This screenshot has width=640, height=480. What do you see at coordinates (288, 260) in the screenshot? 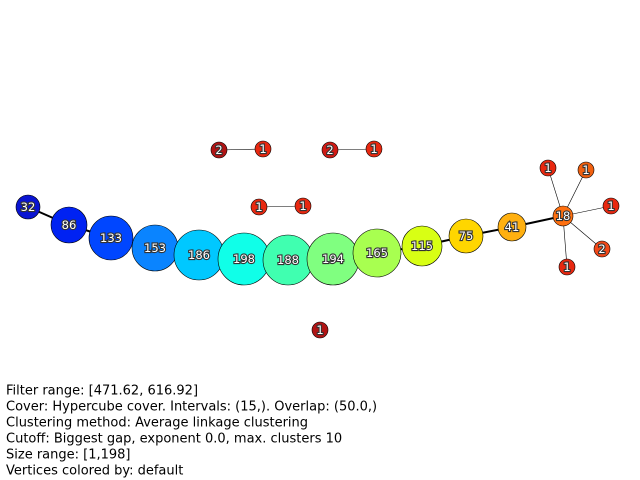
I see `node-label: 188` at bounding box center [288, 260].